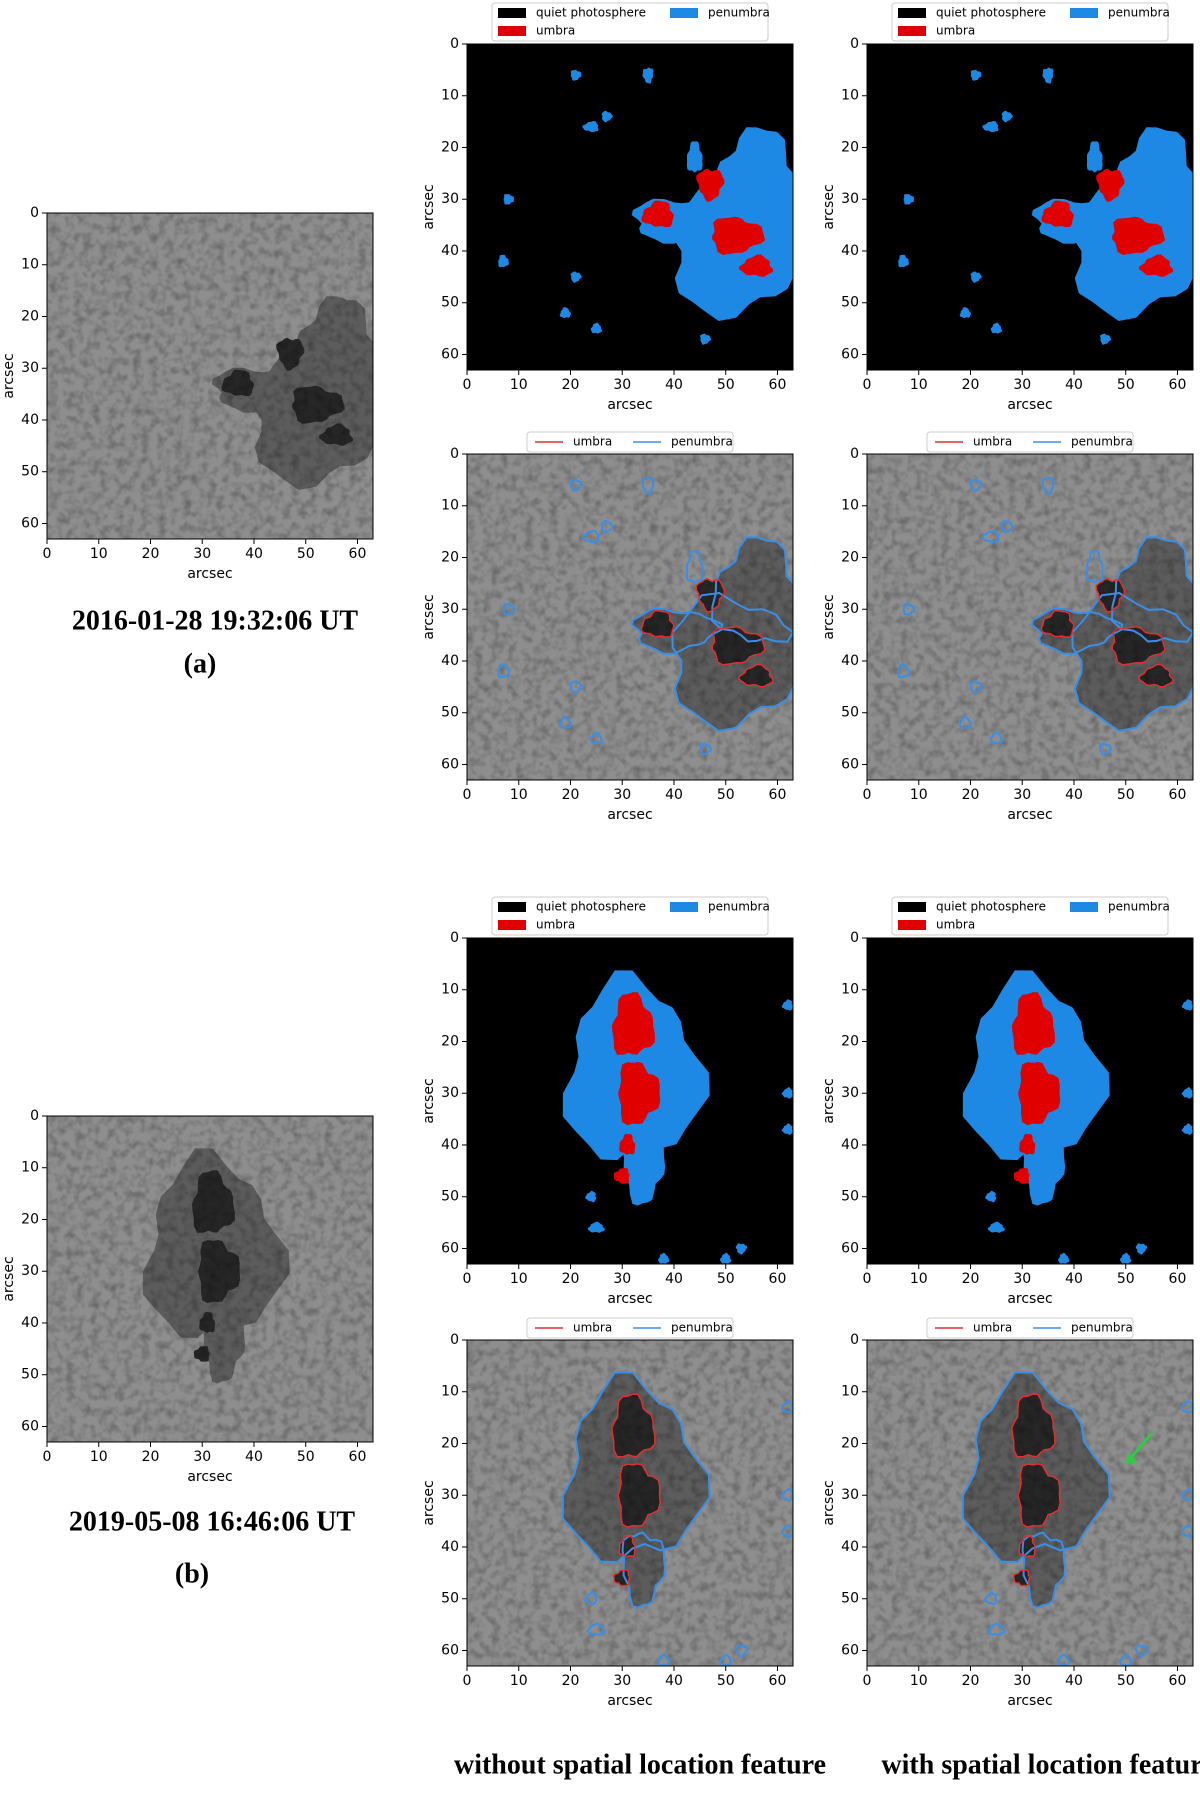 This screenshot has width=1200, height=1819. Describe the element at coordinates (1139, 907) in the screenshot. I see `legend-label: penumbra` at that location.